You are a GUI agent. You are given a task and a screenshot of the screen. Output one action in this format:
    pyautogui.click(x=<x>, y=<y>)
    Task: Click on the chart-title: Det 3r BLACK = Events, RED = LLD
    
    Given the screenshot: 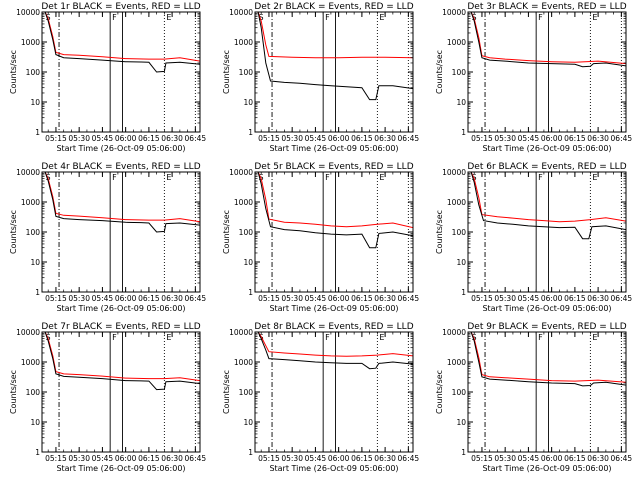 What is the action you would take?
    pyautogui.click(x=546, y=7)
    